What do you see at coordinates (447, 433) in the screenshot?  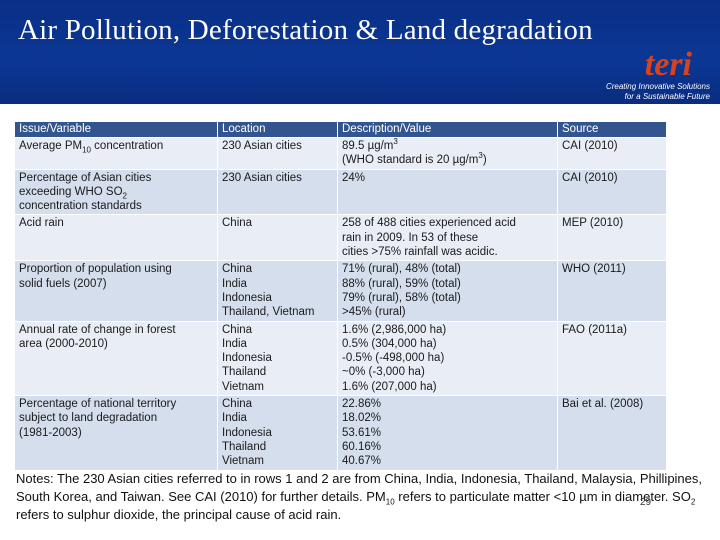 I see `description-cell: 22.86% 18.02% 53.61% 60.16% 40.67%` at bounding box center [447, 433].